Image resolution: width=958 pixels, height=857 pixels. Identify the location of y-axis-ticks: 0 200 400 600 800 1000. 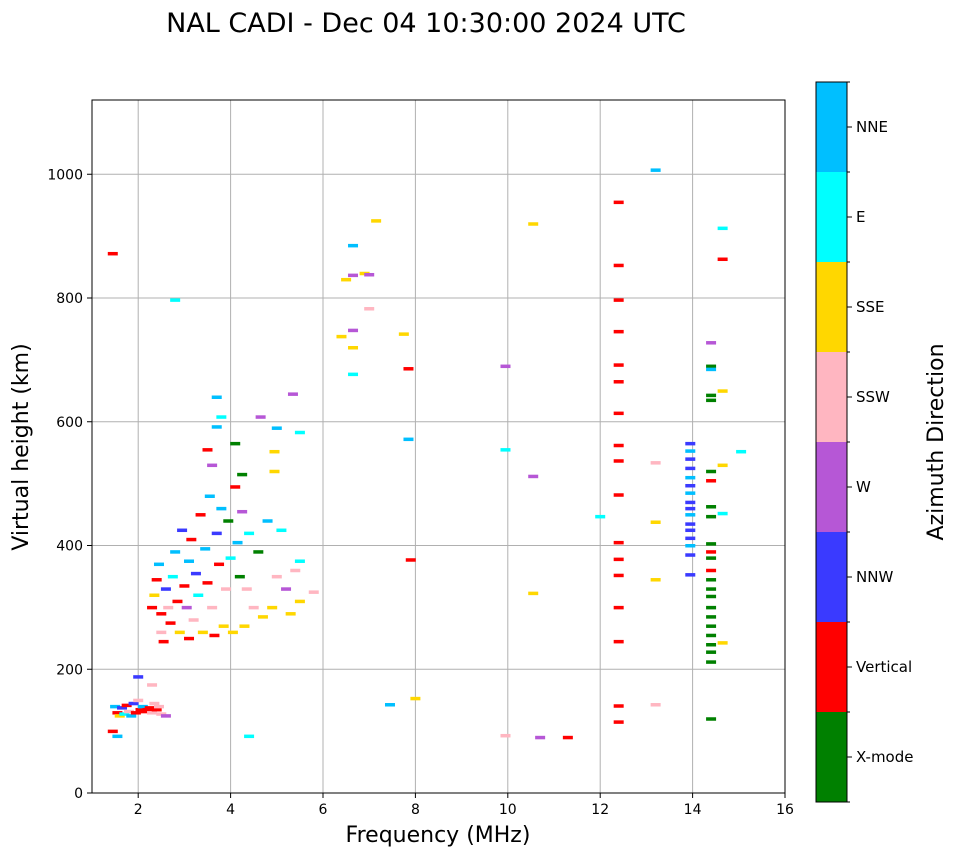
(69, 484).